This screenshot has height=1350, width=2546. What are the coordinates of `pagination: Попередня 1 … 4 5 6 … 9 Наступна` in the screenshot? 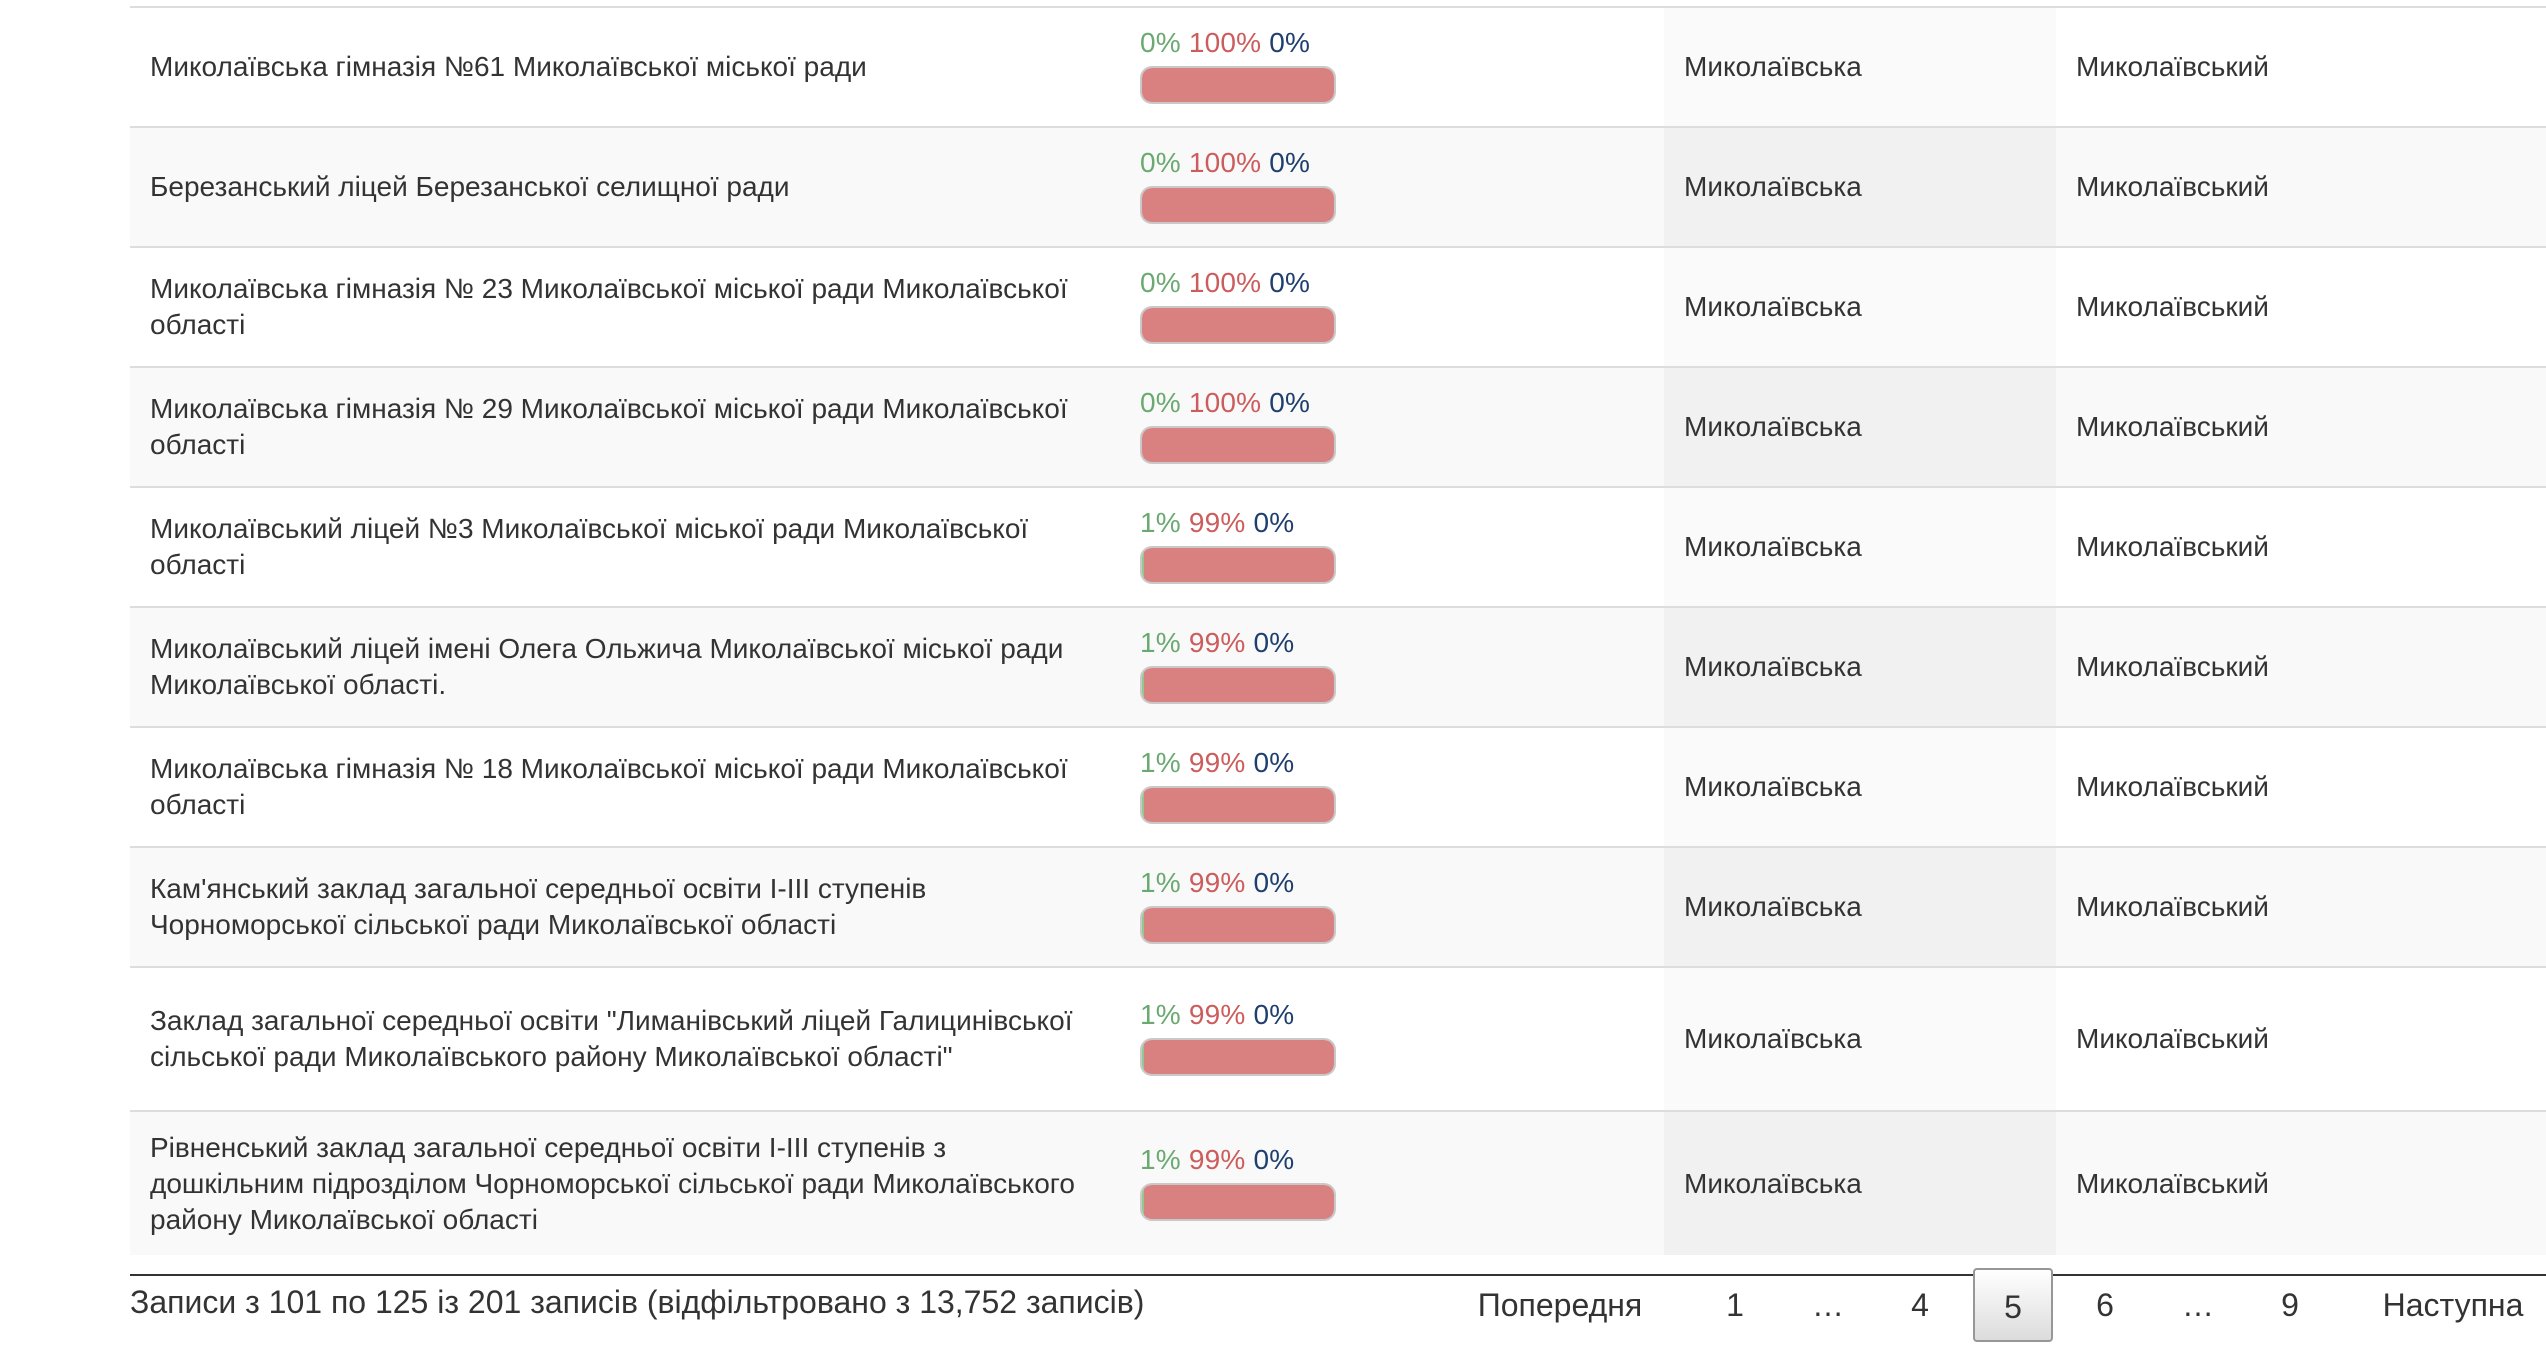 It's located at (2003, 1307).